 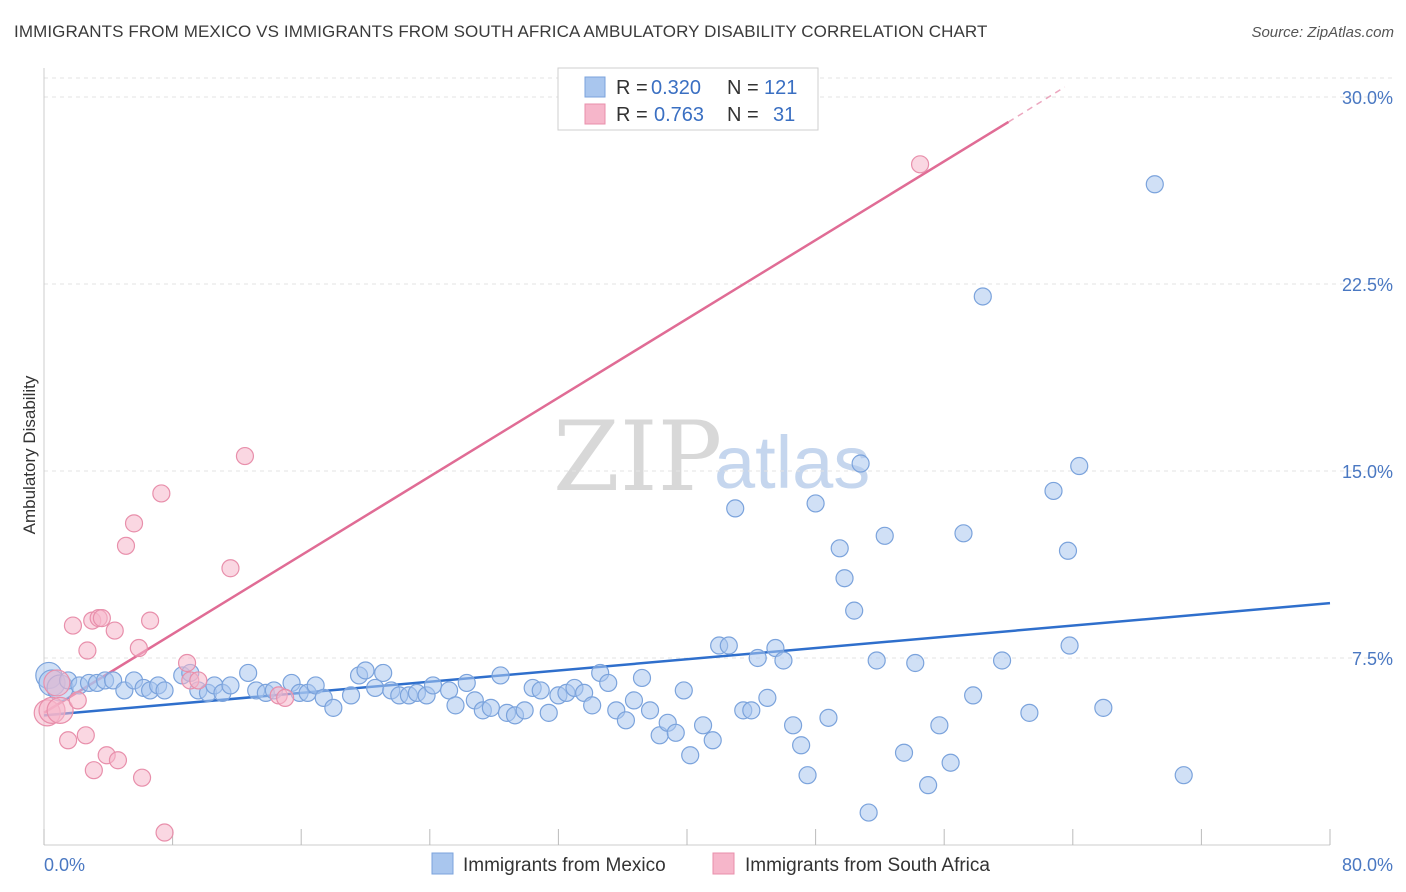 I want to click on legend-swatch-south-africa, so click(x=595, y=114).